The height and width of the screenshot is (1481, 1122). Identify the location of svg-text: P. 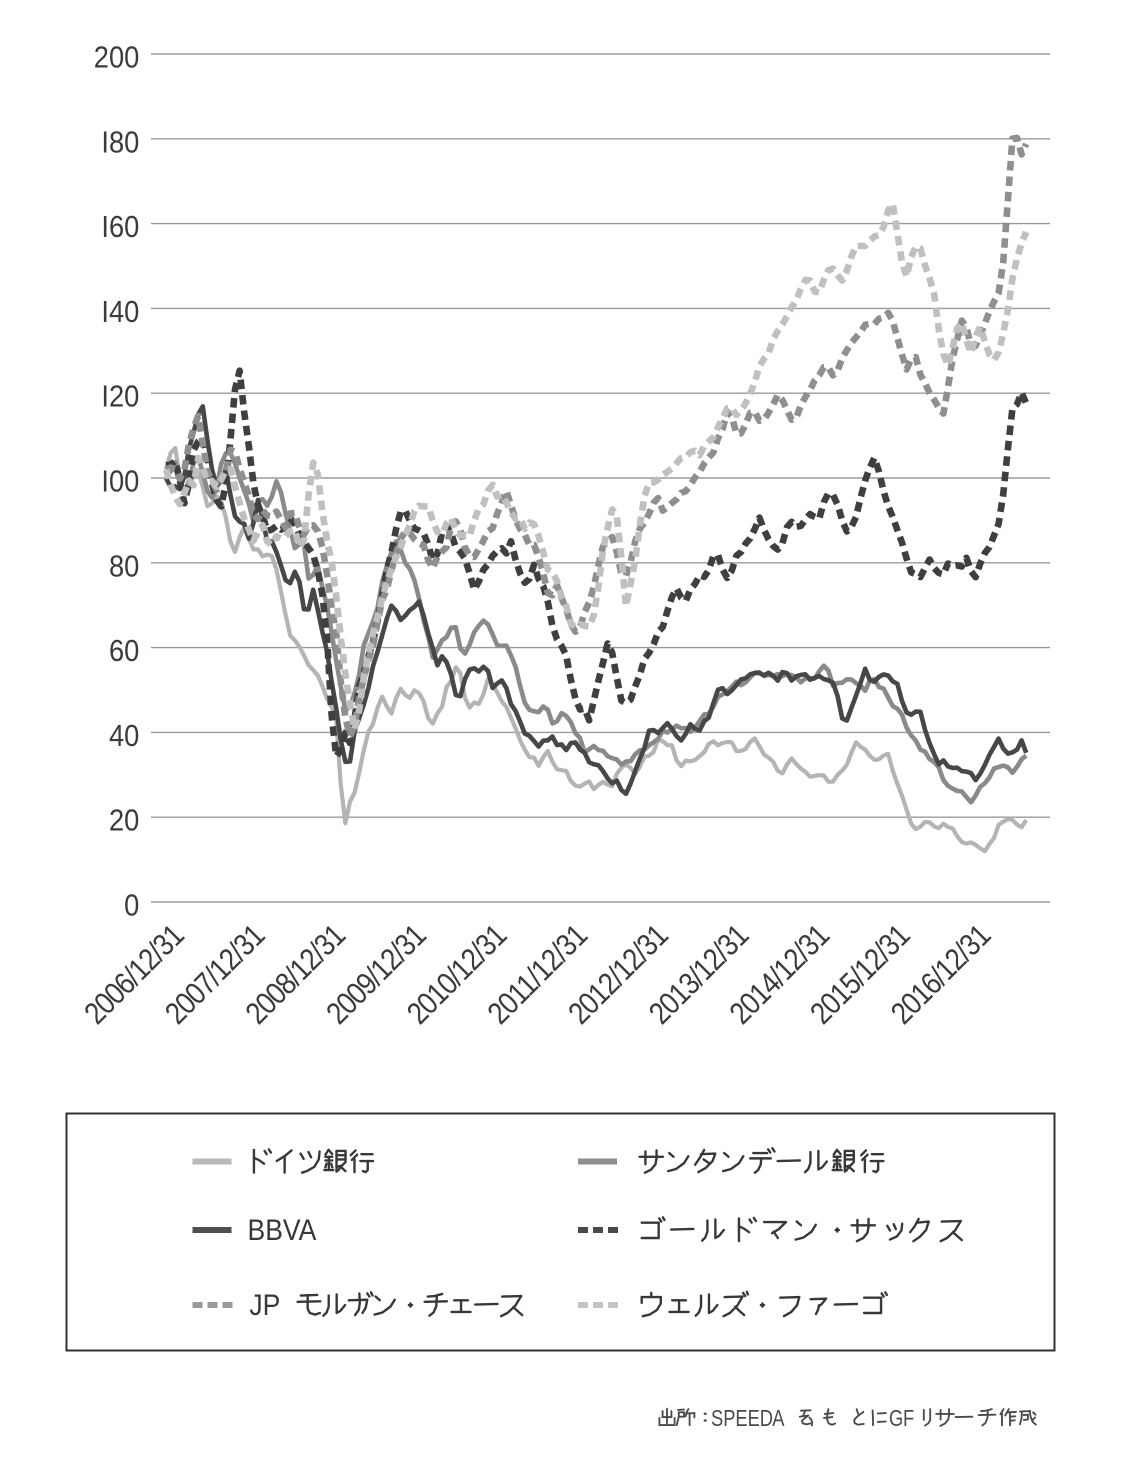
(729, 1419).